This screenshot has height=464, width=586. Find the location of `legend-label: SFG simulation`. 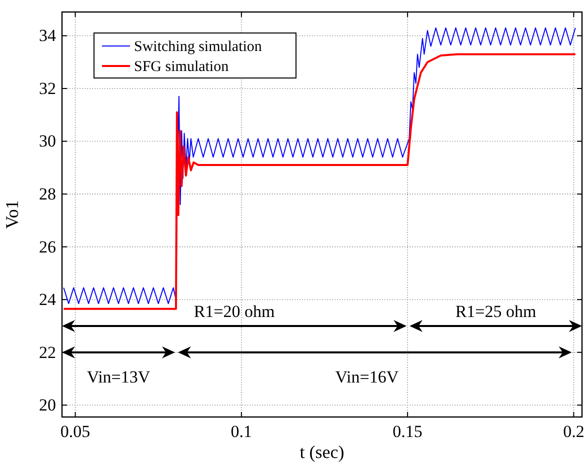

legend-label: SFG simulation is located at coordinates (182, 67).